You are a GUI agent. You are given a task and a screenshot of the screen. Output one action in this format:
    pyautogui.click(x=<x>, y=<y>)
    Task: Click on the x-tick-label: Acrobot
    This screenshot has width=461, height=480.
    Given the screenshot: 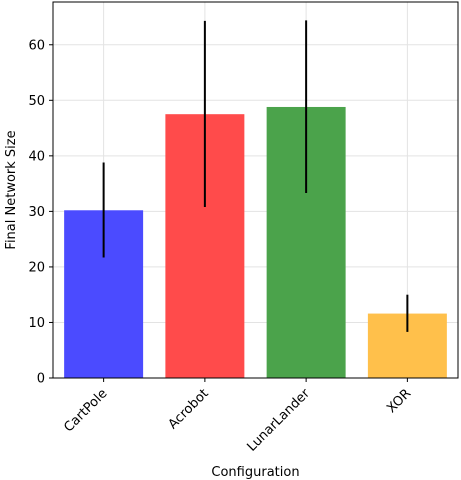 What is the action you would take?
    pyautogui.click(x=189, y=409)
    